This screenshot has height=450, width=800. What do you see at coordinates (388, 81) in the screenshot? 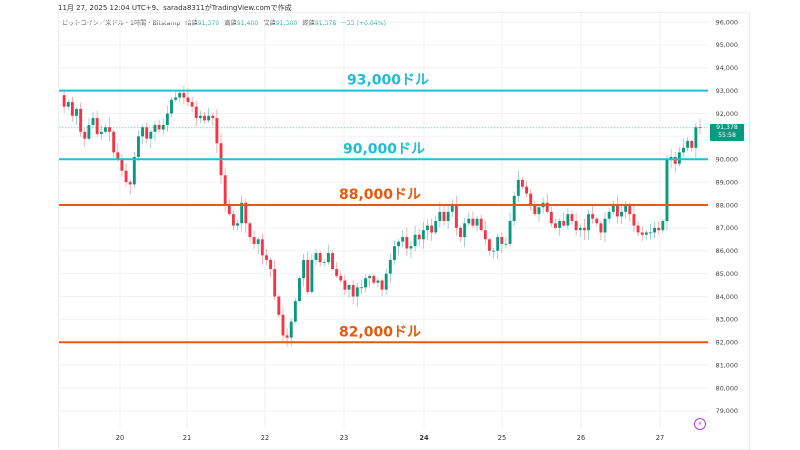
I see `level-label-93000: 93,000ドル` at bounding box center [388, 81].